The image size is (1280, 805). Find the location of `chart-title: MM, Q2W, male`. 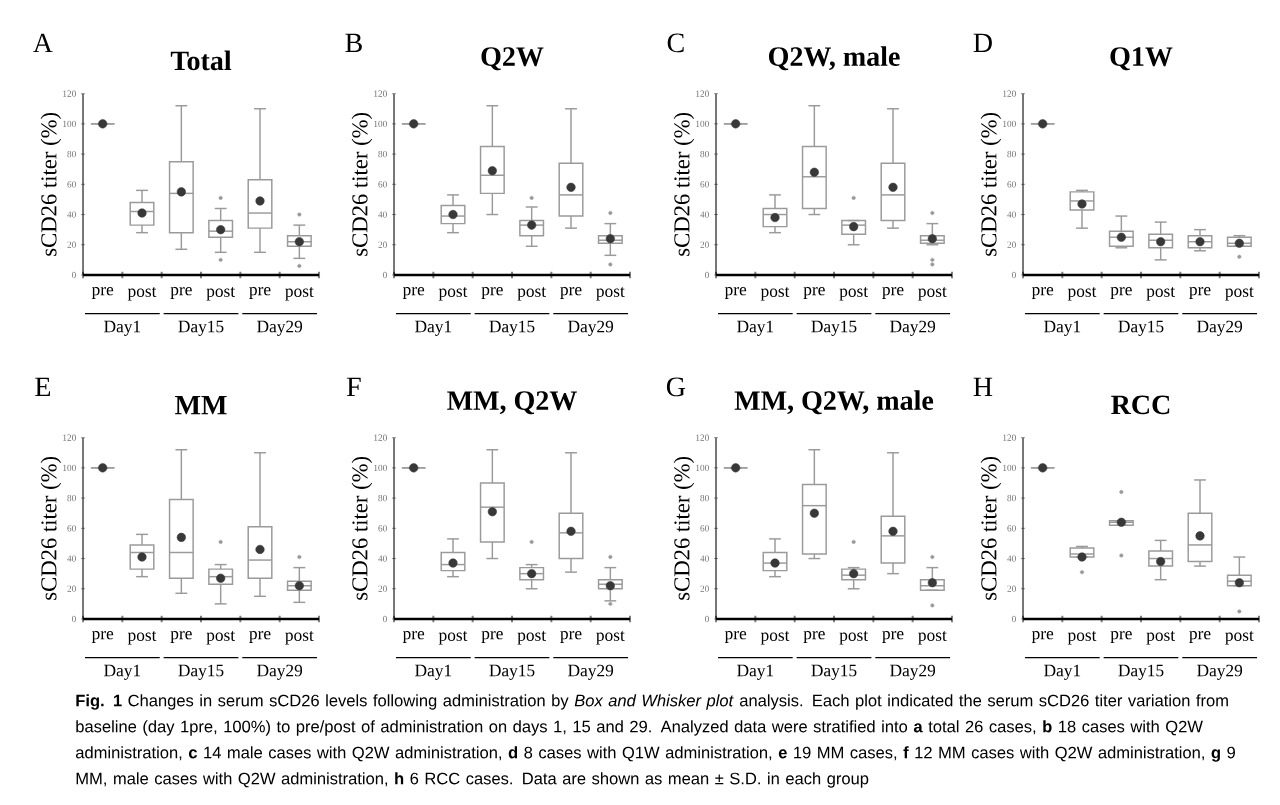

chart-title: MM, Q2W, male is located at coordinates (834, 402).